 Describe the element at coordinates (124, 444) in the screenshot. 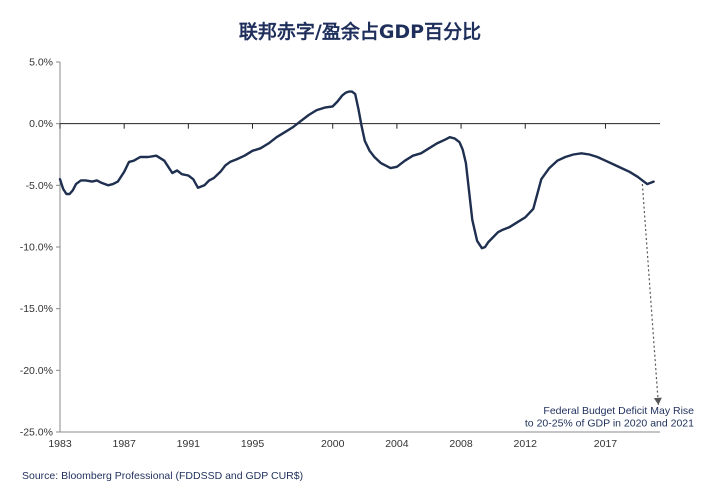

I see `x-tick-label: 1987` at that location.